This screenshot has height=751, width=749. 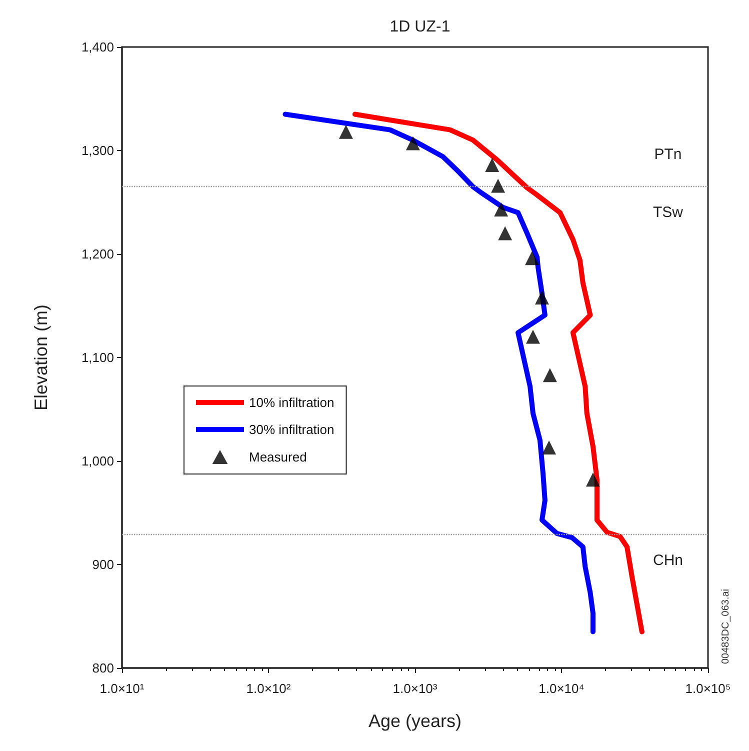 What do you see at coordinates (122, 688) in the screenshot?
I see `x-tick-label: 1.0×10¹` at bounding box center [122, 688].